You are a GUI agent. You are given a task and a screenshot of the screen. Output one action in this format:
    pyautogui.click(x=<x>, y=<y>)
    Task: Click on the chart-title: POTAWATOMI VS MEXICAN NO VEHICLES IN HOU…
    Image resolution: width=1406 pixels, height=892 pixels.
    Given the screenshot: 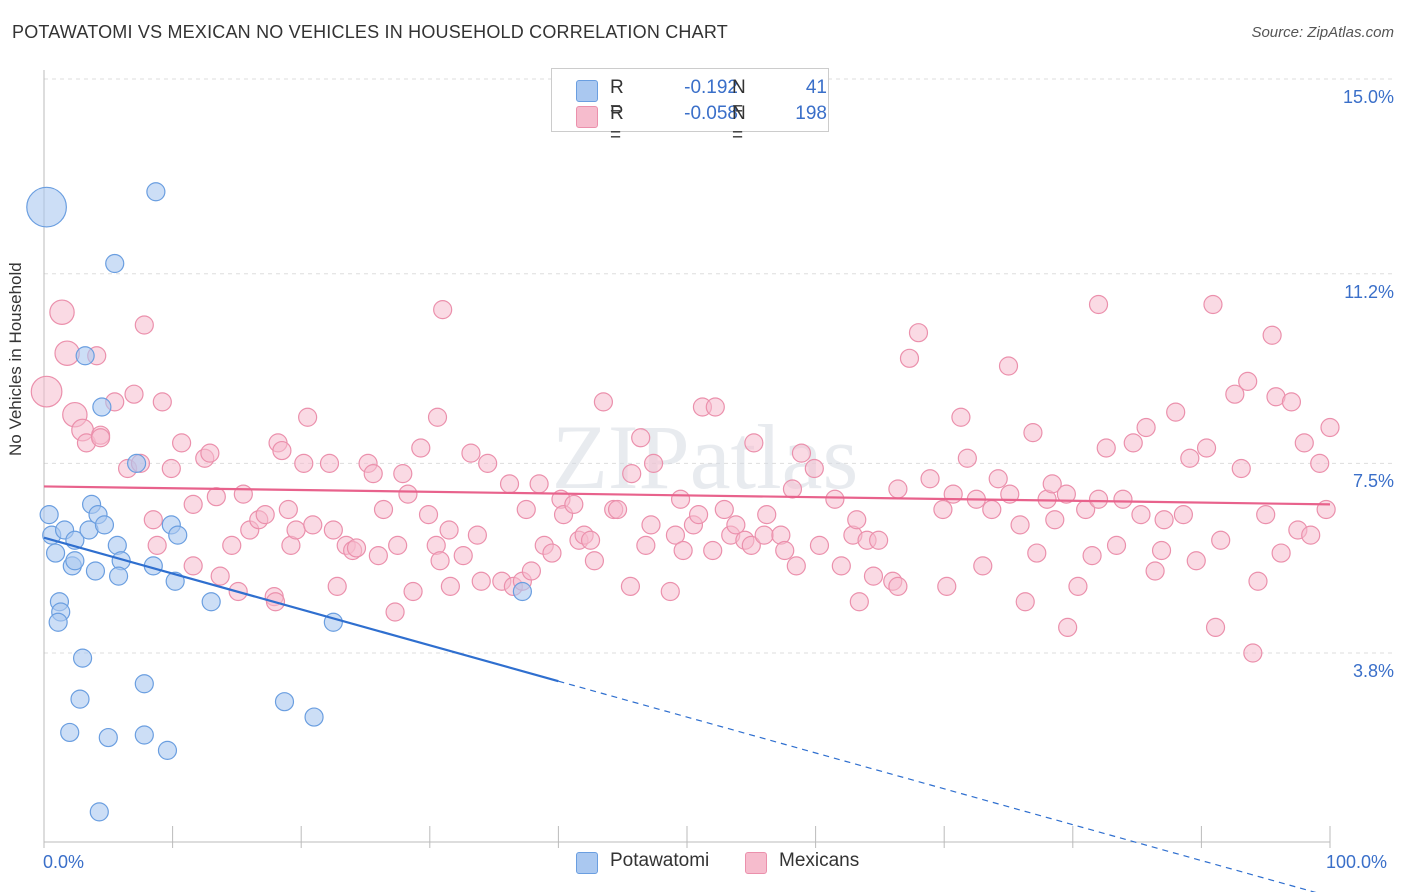 What is the action you would take?
    pyautogui.click(x=370, y=32)
    